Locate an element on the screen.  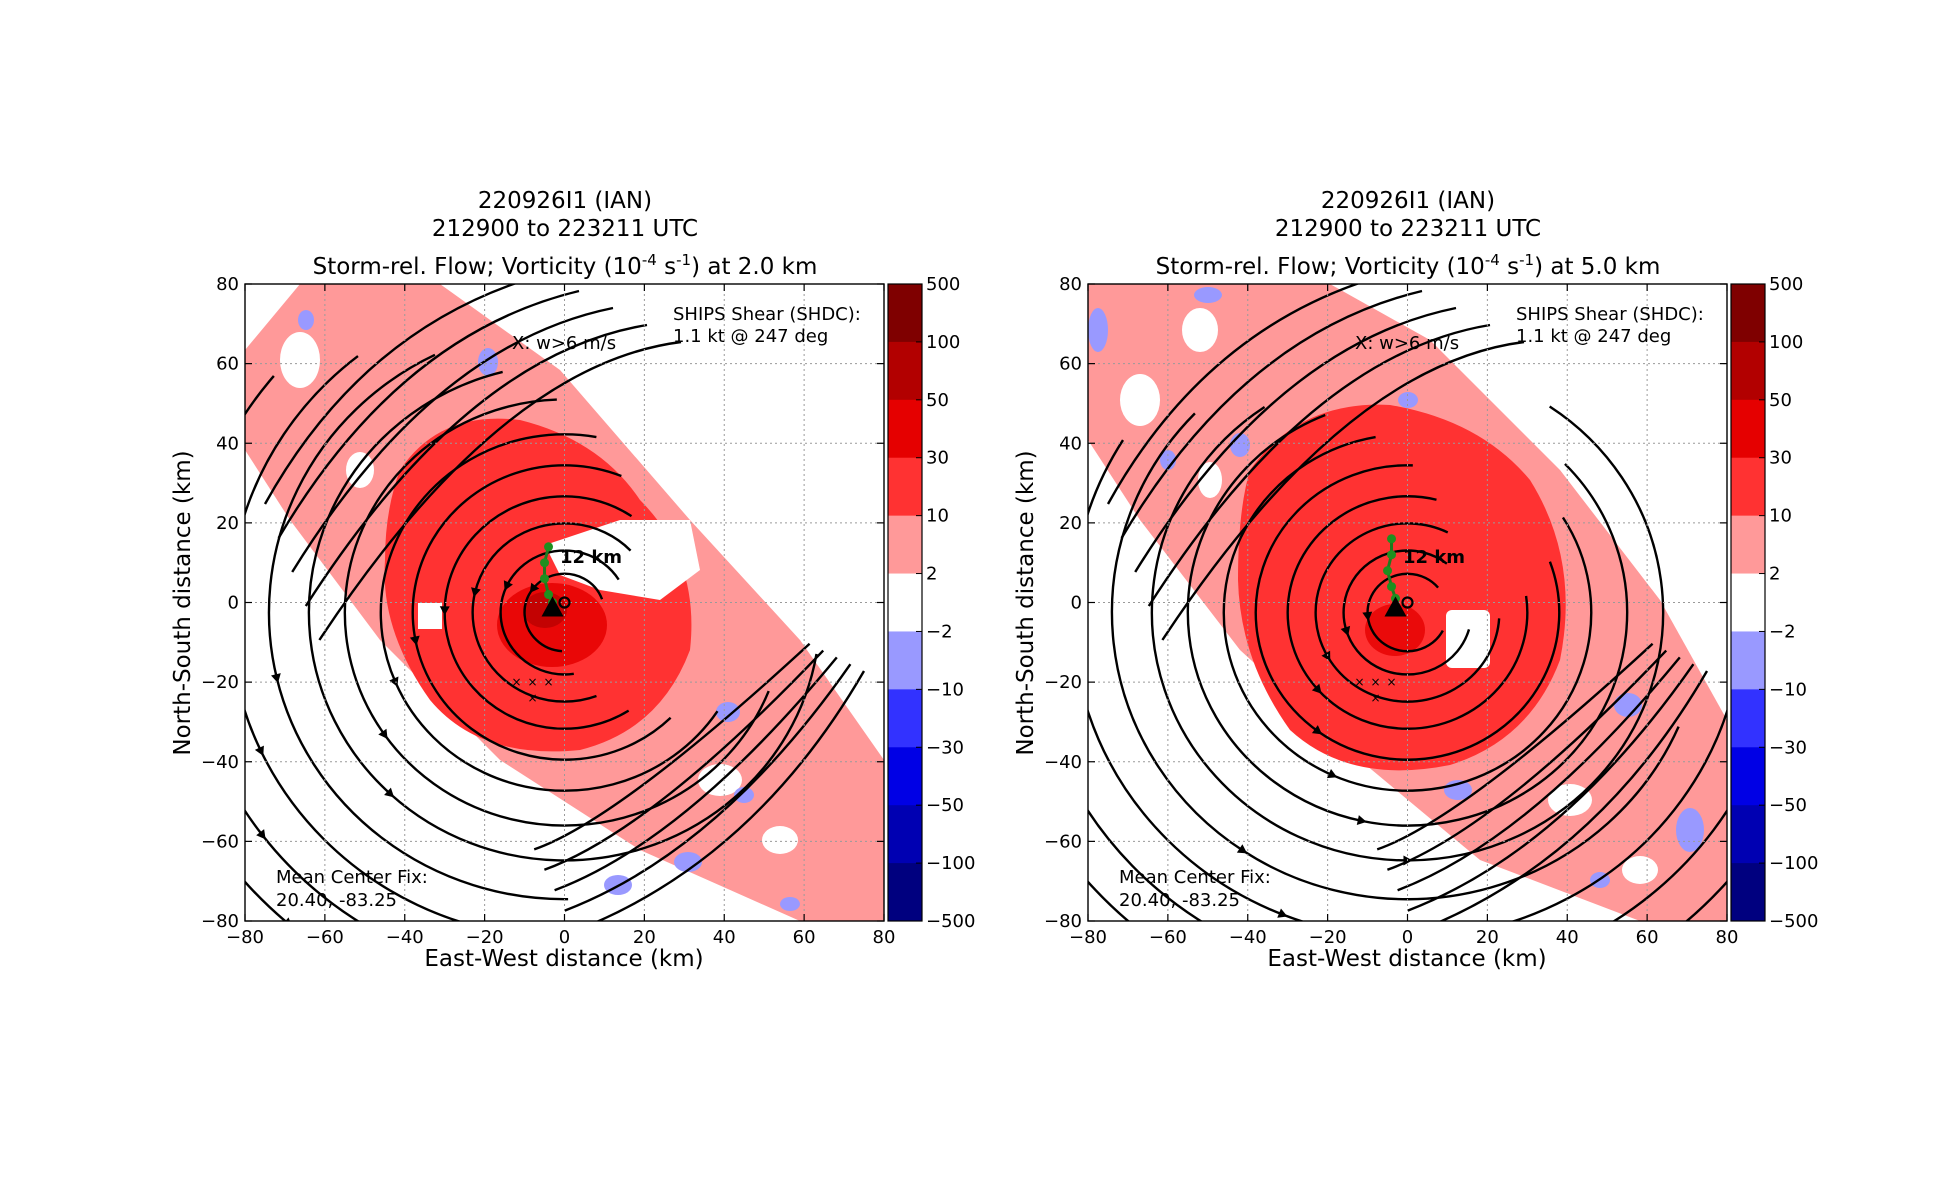
colorbar-tick-label: −500 is located at coordinates (950, 921).